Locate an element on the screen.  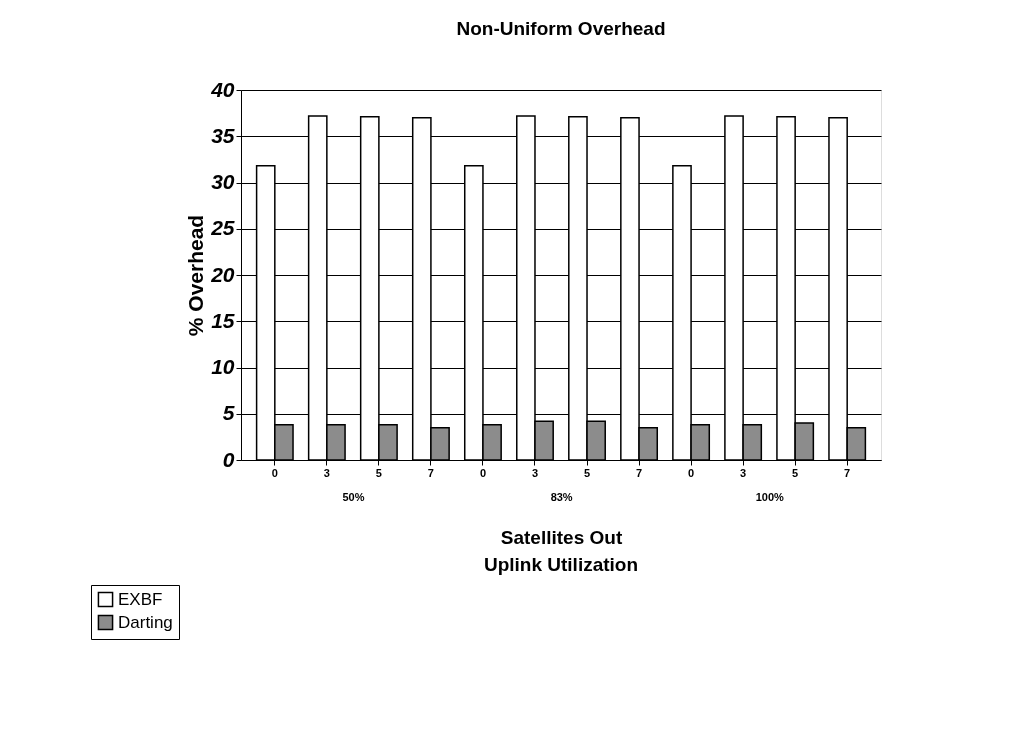
legend-label: Darting is located at coordinates (145, 622).